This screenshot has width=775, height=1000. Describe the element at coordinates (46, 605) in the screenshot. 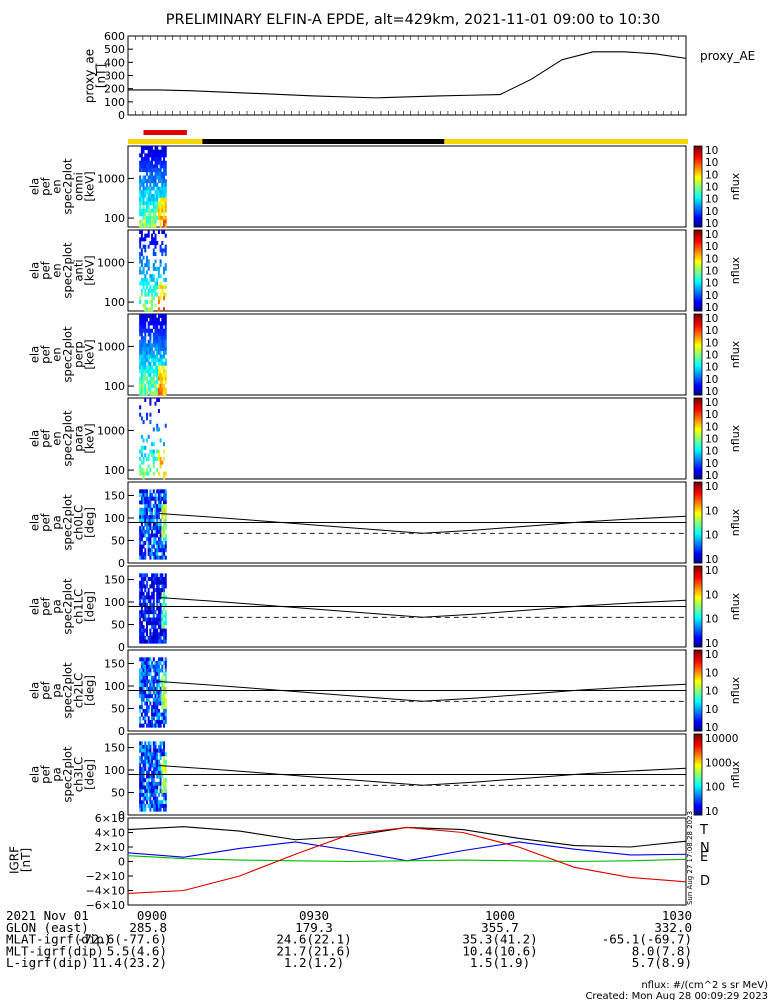

I see `panel-ylabel-ch1LC-line: pef` at that location.